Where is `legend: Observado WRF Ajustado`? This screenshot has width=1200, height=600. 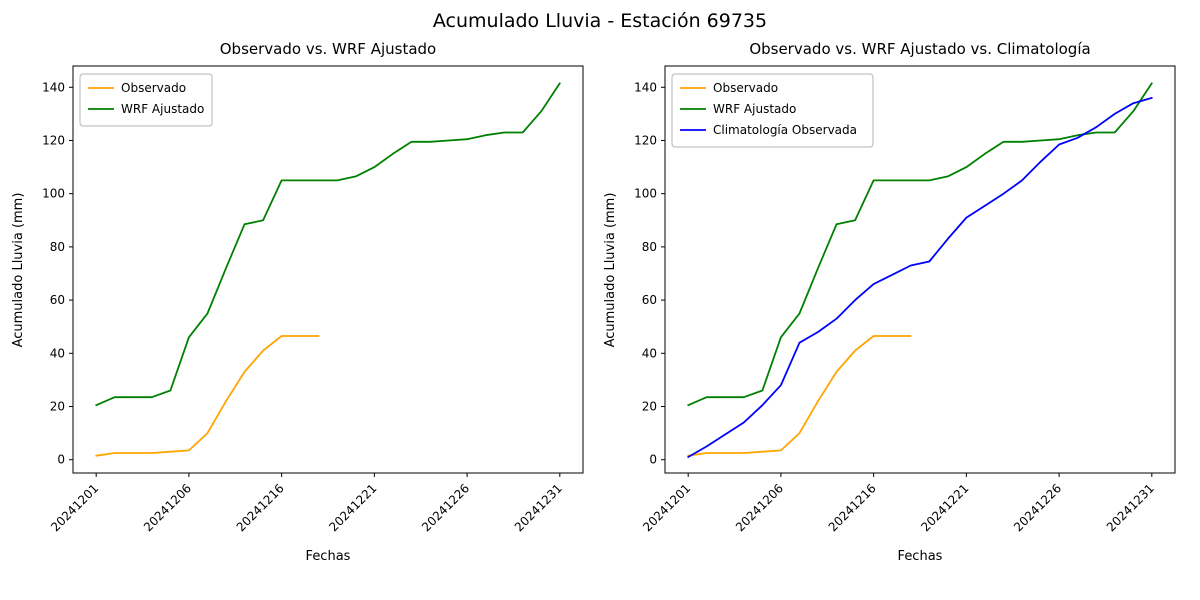
legend: Observado WRF Ajustado is located at coordinates (146, 100).